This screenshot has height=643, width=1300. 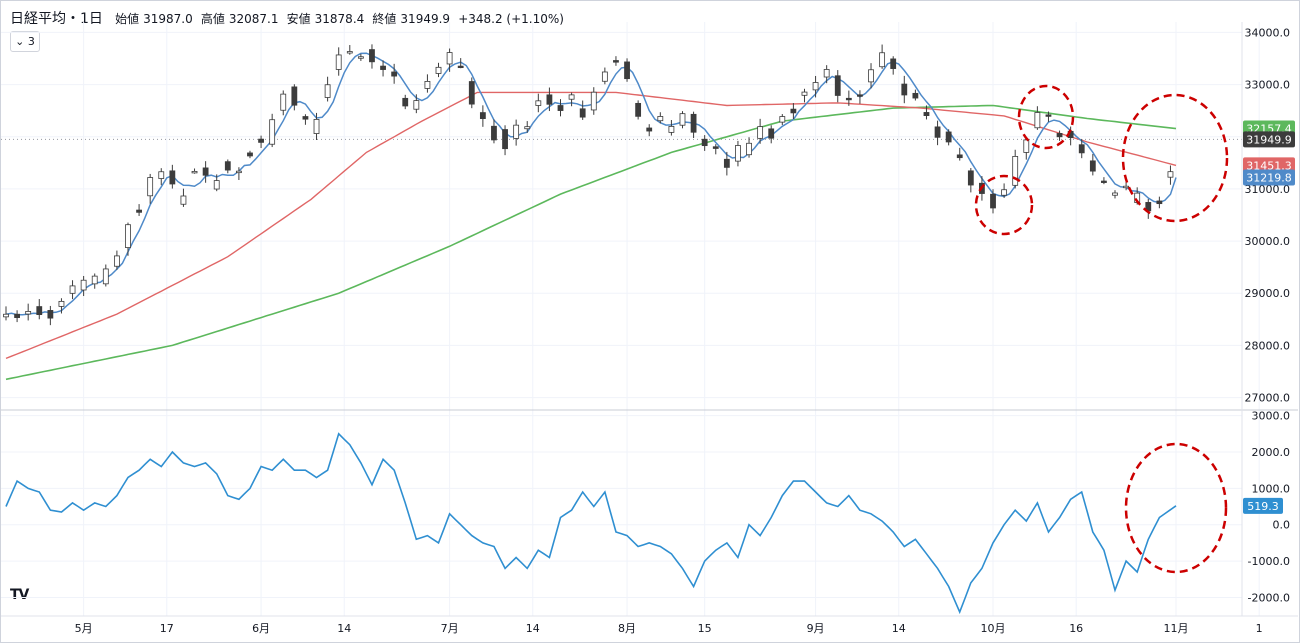 I want to click on indicator-collapse-button: ⌄ 3, so click(x=25, y=41).